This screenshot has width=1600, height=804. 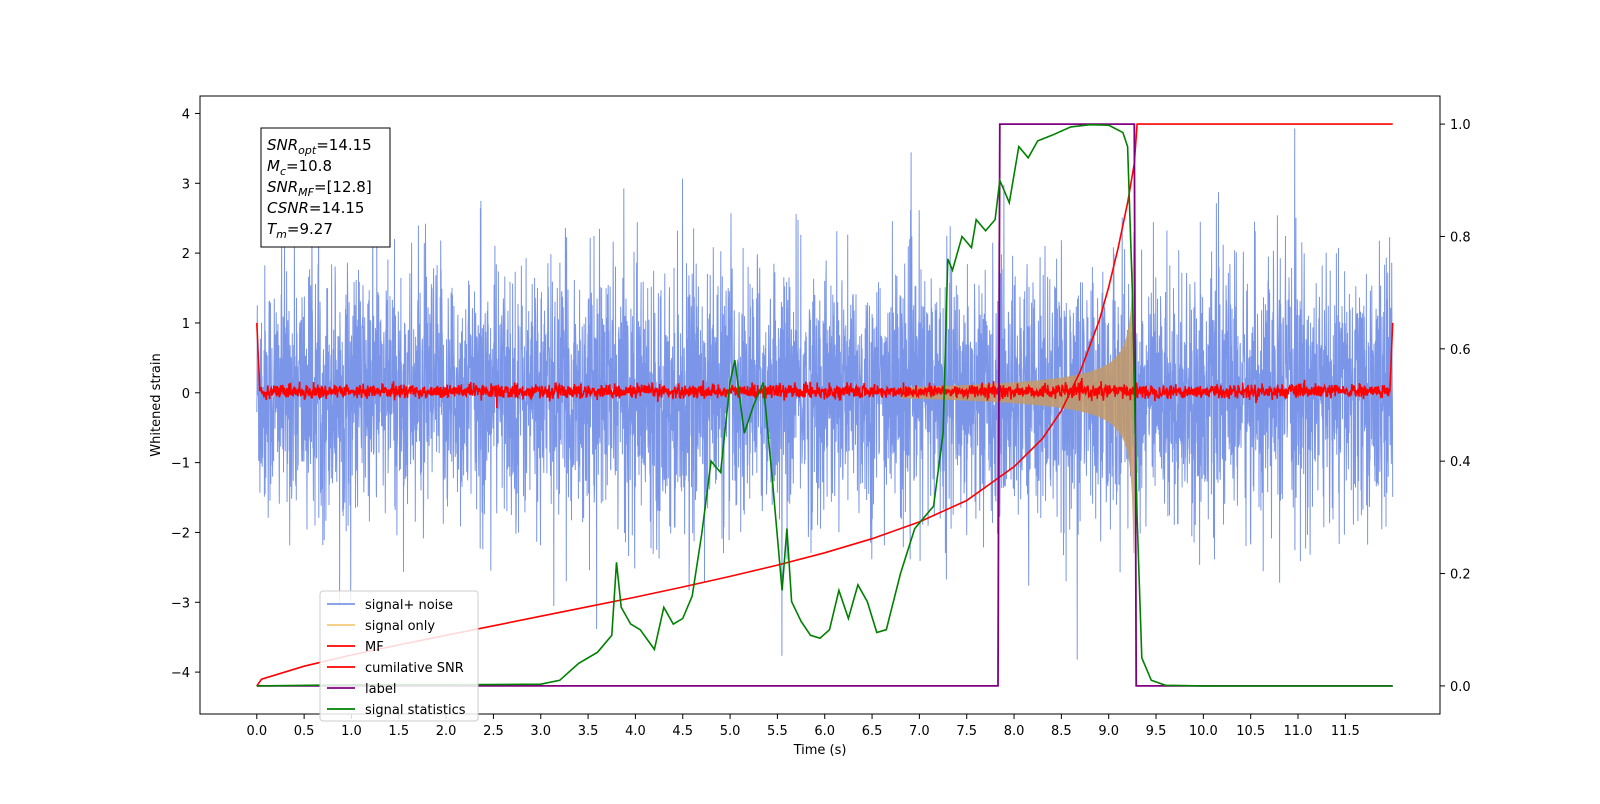 What do you see at coordinates (1203, 731) in the screenshot?
I see `x-tick-label: 10.0` at bounding box center [1203, 731].